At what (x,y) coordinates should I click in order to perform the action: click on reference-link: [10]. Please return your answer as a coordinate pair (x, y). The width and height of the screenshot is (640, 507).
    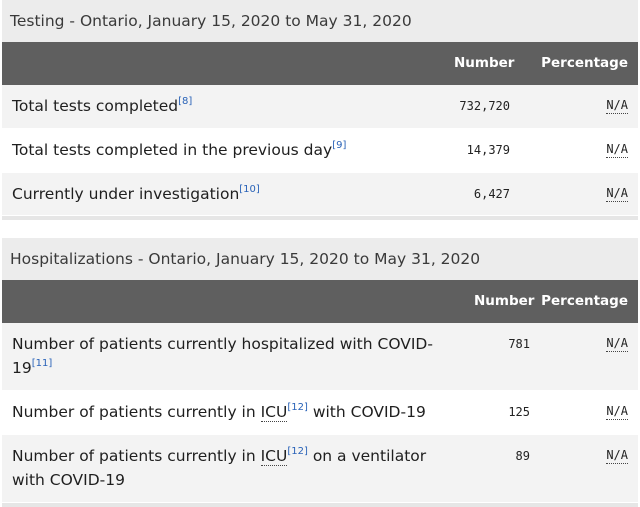
    Looking at the image, I should click on (249, 189).